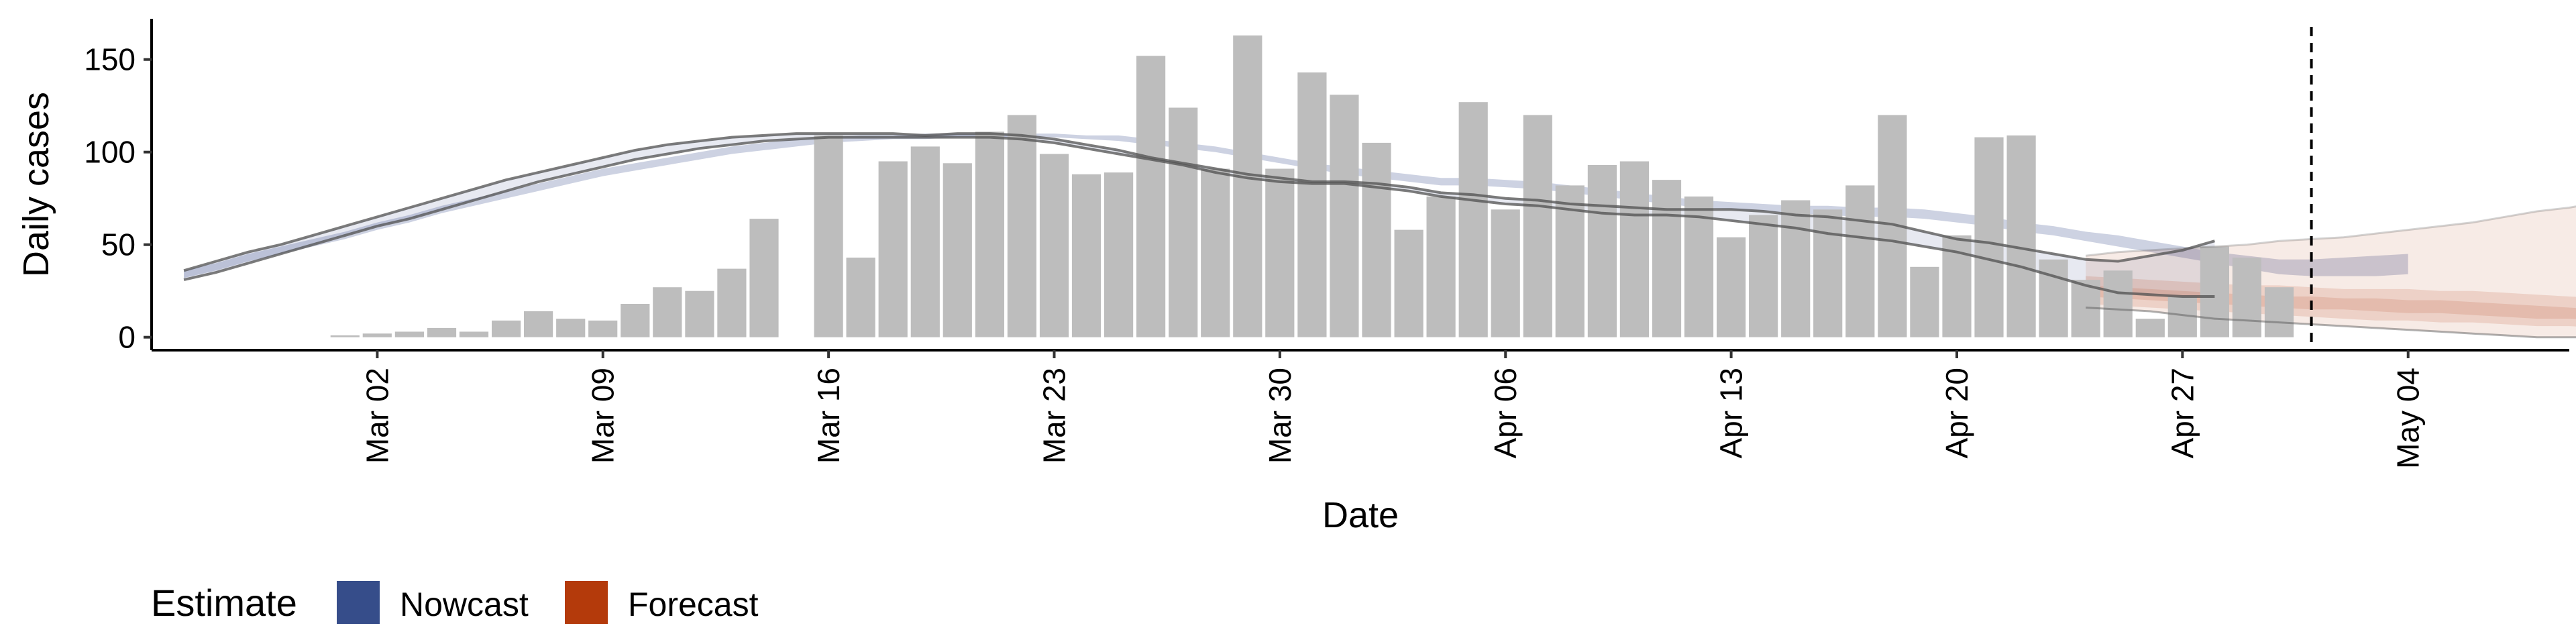  Describe the element at coordinates (586, 602) in the screenshot. I see `legend-key-forecast` at that location.